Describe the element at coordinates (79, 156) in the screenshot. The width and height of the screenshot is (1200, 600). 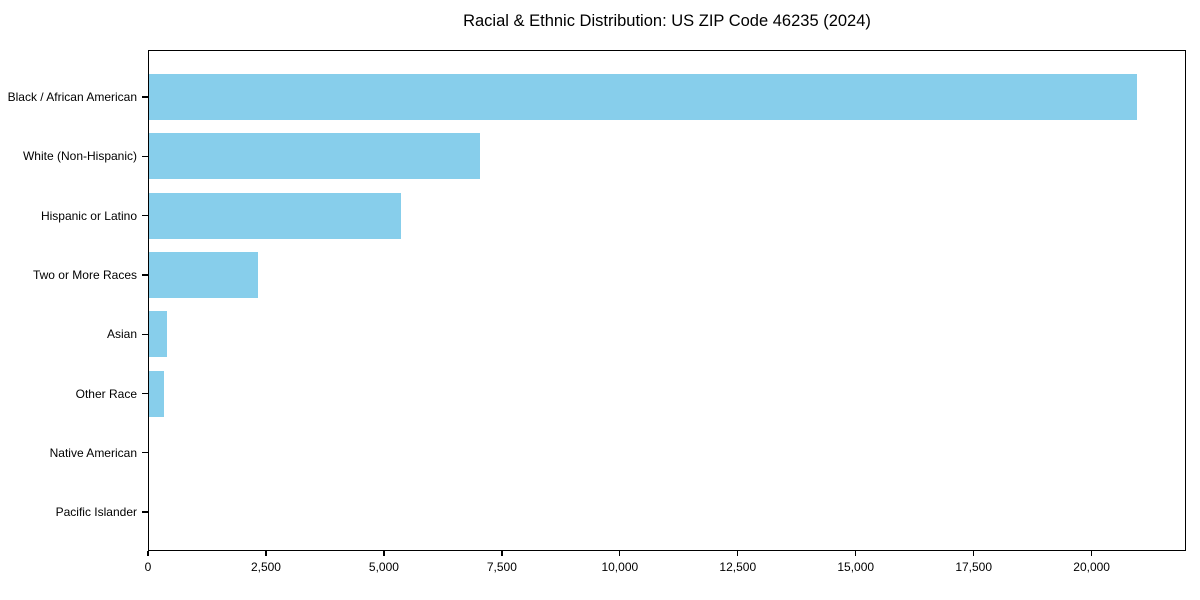
I see `y-axis-label: White (Non-Hispanic)` at that location.